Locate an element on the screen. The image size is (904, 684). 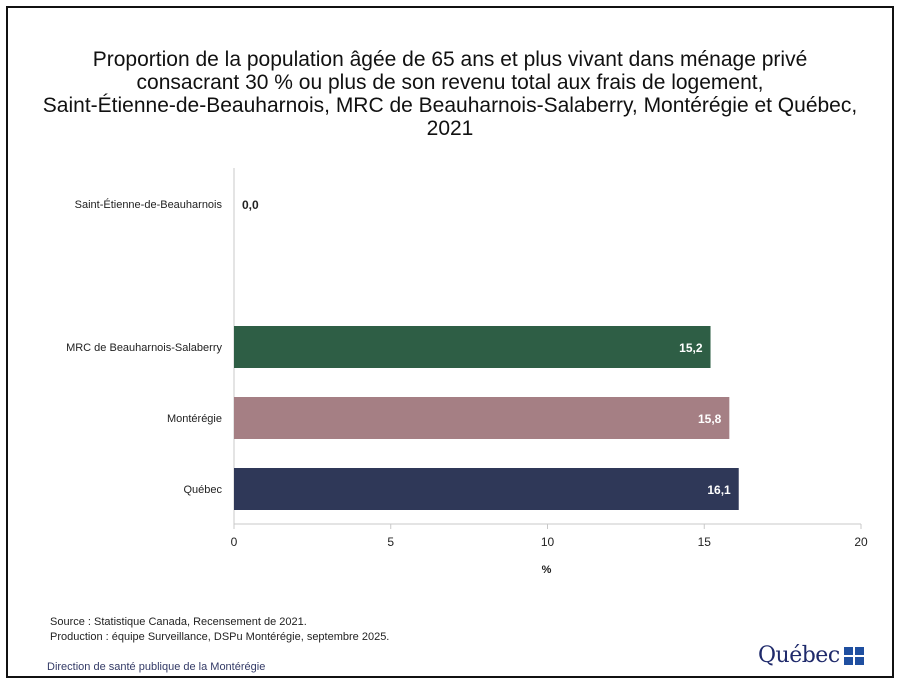
quebec-logo: Québec is located at coordinates (811, 655).